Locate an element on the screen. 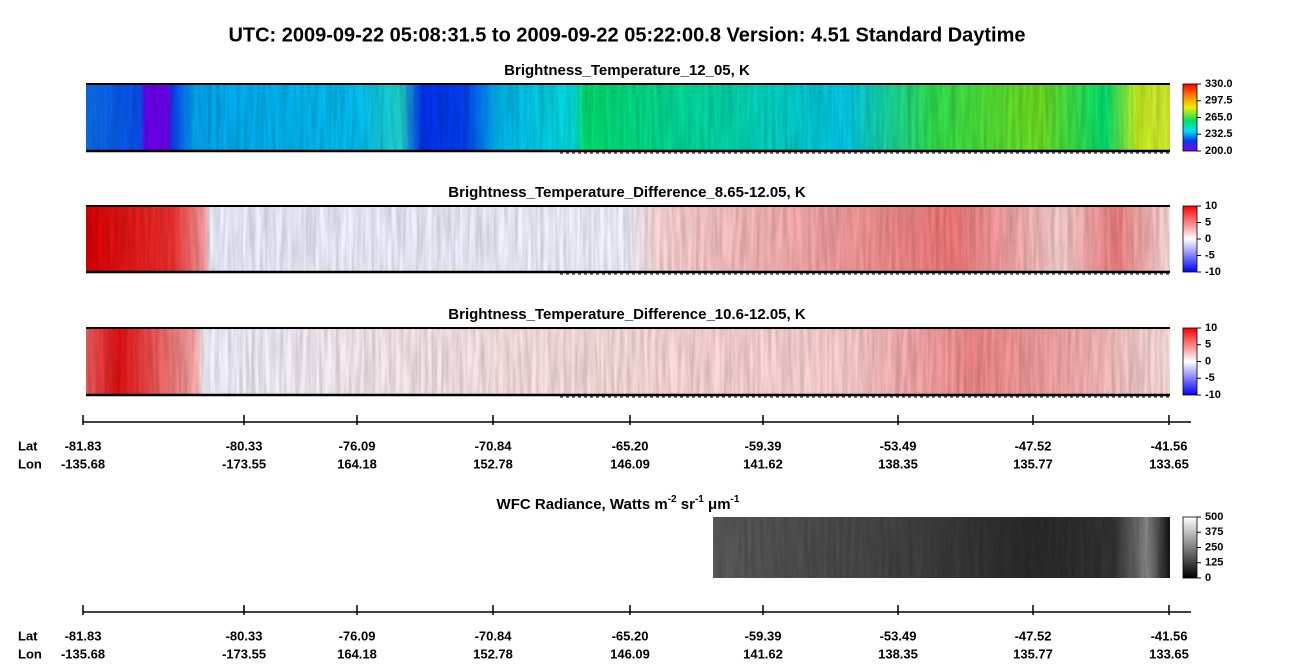  colorbar-label: 375 is located at coordinates (1214, 532).